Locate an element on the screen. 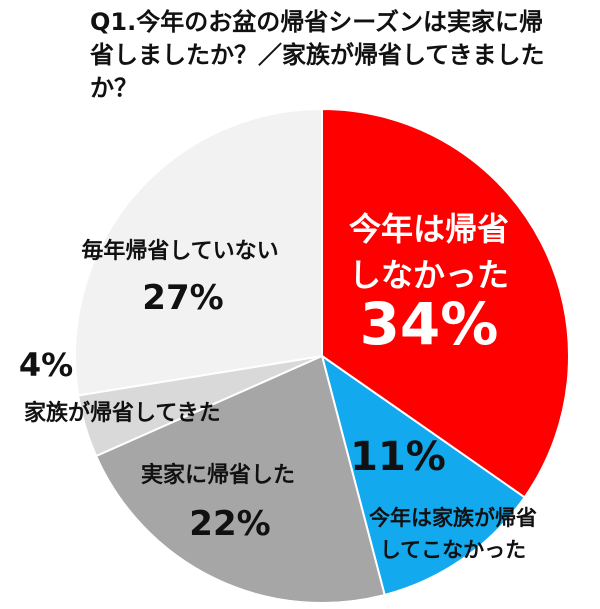 Image resolution: width=600 pixels, height=609 pixels. slice-label-visited-parents: 実家に帰省した is located at coordinates (218, 475).